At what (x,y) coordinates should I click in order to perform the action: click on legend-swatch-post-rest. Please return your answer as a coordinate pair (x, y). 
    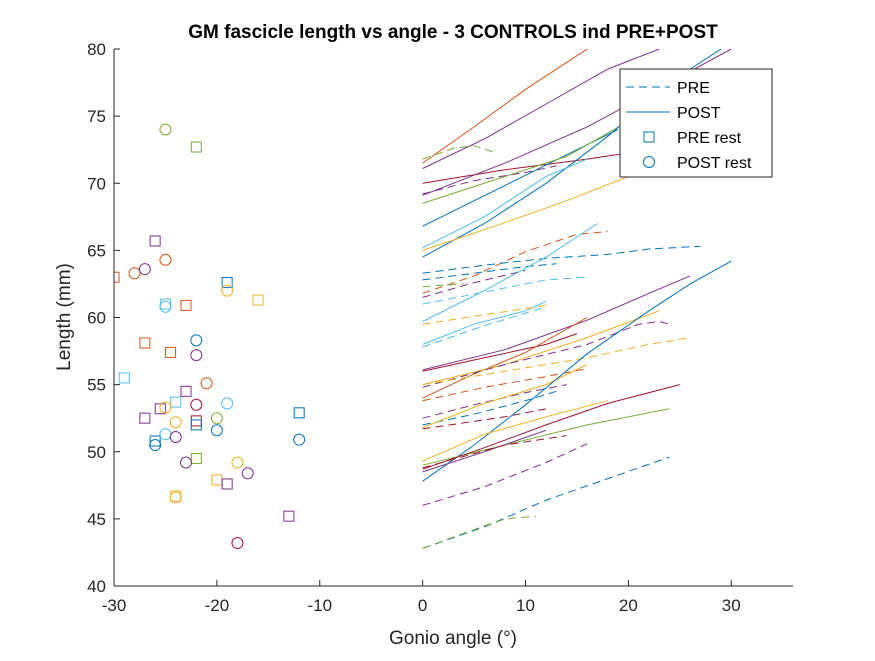
    Looking at the image, I should click on (649, 162).